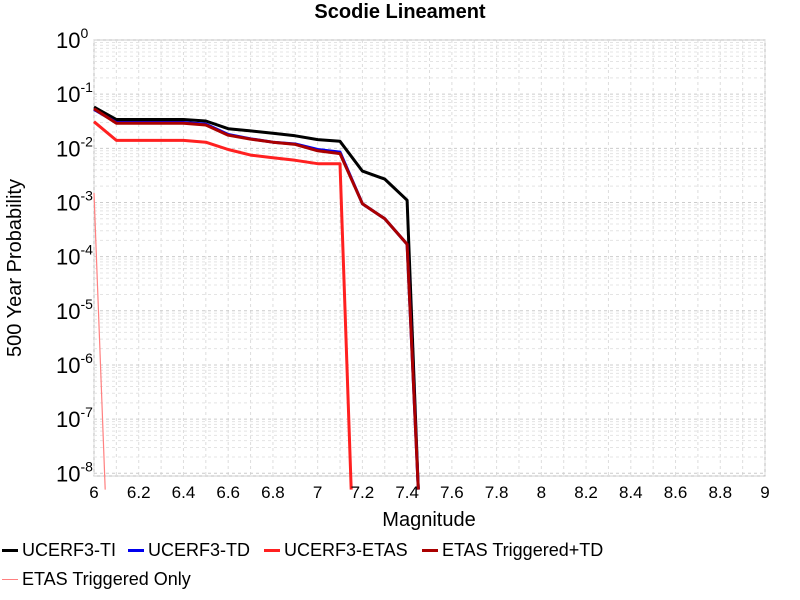 This screenshot has height=600, width=800. I want to click on x-tick-label: 8.4, so click(631, 492).